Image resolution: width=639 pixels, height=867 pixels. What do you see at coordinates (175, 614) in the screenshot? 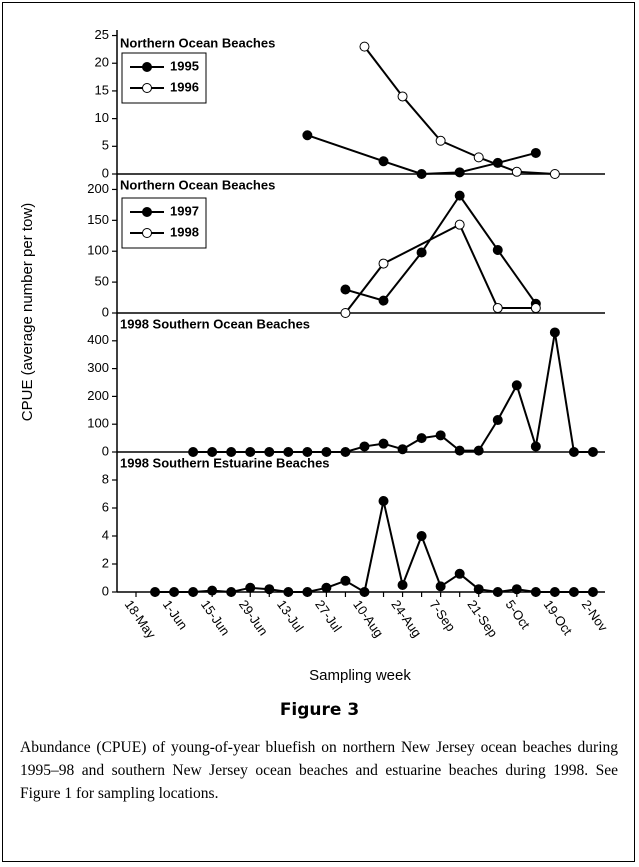
I see `x-tick-label: 1-Jun` at bounding box center [175, 614].